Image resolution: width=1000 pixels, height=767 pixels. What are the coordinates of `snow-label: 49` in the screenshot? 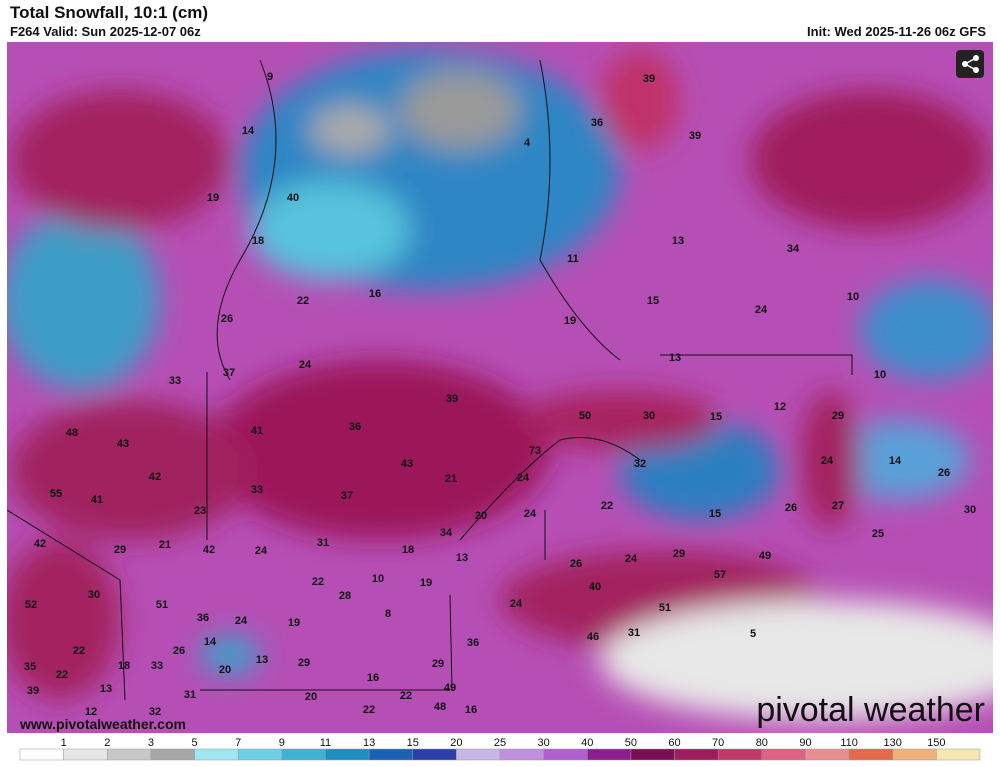 It's located at (765, 556).